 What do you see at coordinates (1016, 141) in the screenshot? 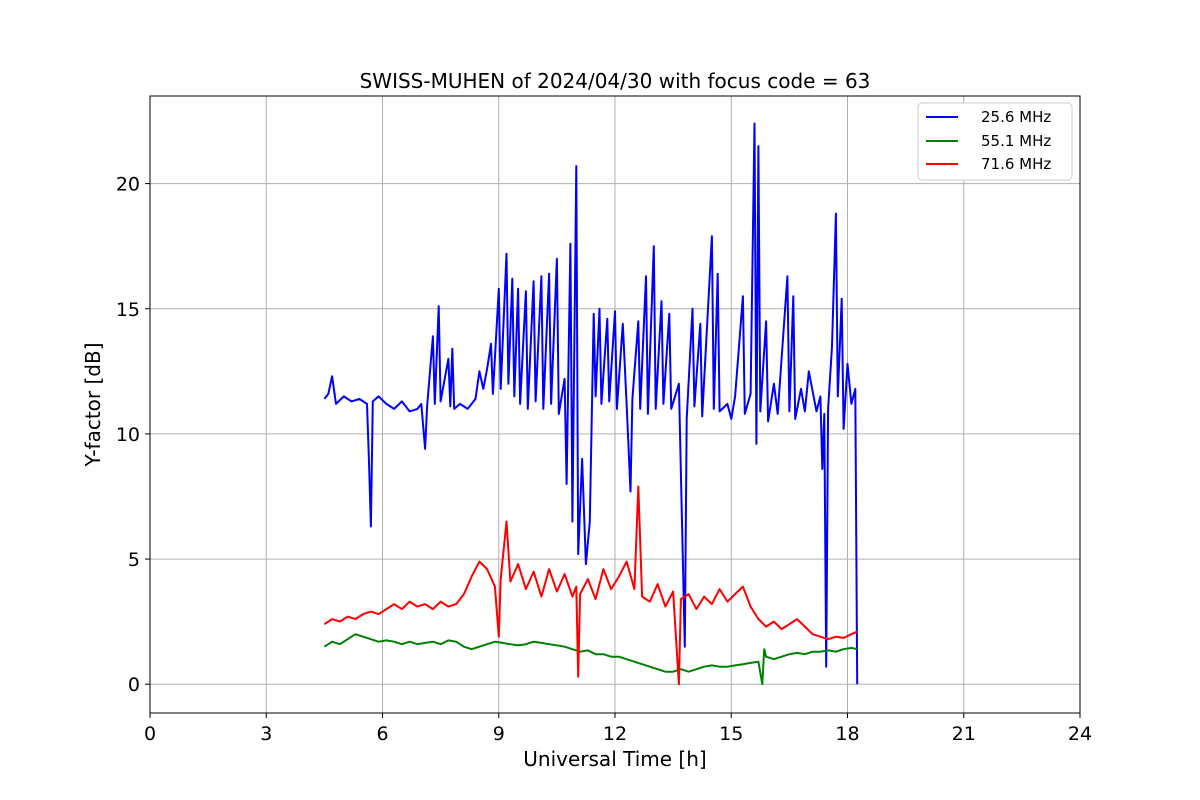
I see `legend-label-55-1: 55.1 MHz` at bounding box center [1016, 141].